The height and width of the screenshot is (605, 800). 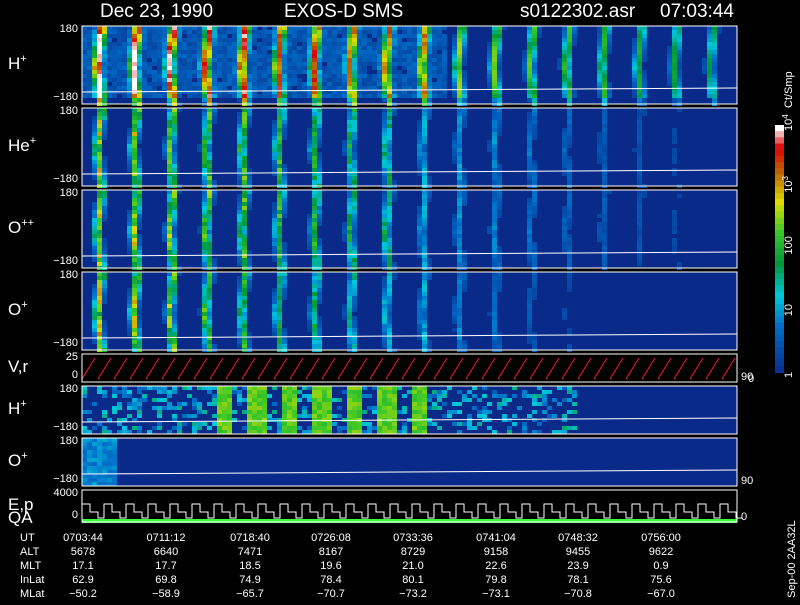 What do you see at coordinates (495, 580) in the screenshot?
I see `ephemeris-value: 79.8` at bounding box center [495, 580].